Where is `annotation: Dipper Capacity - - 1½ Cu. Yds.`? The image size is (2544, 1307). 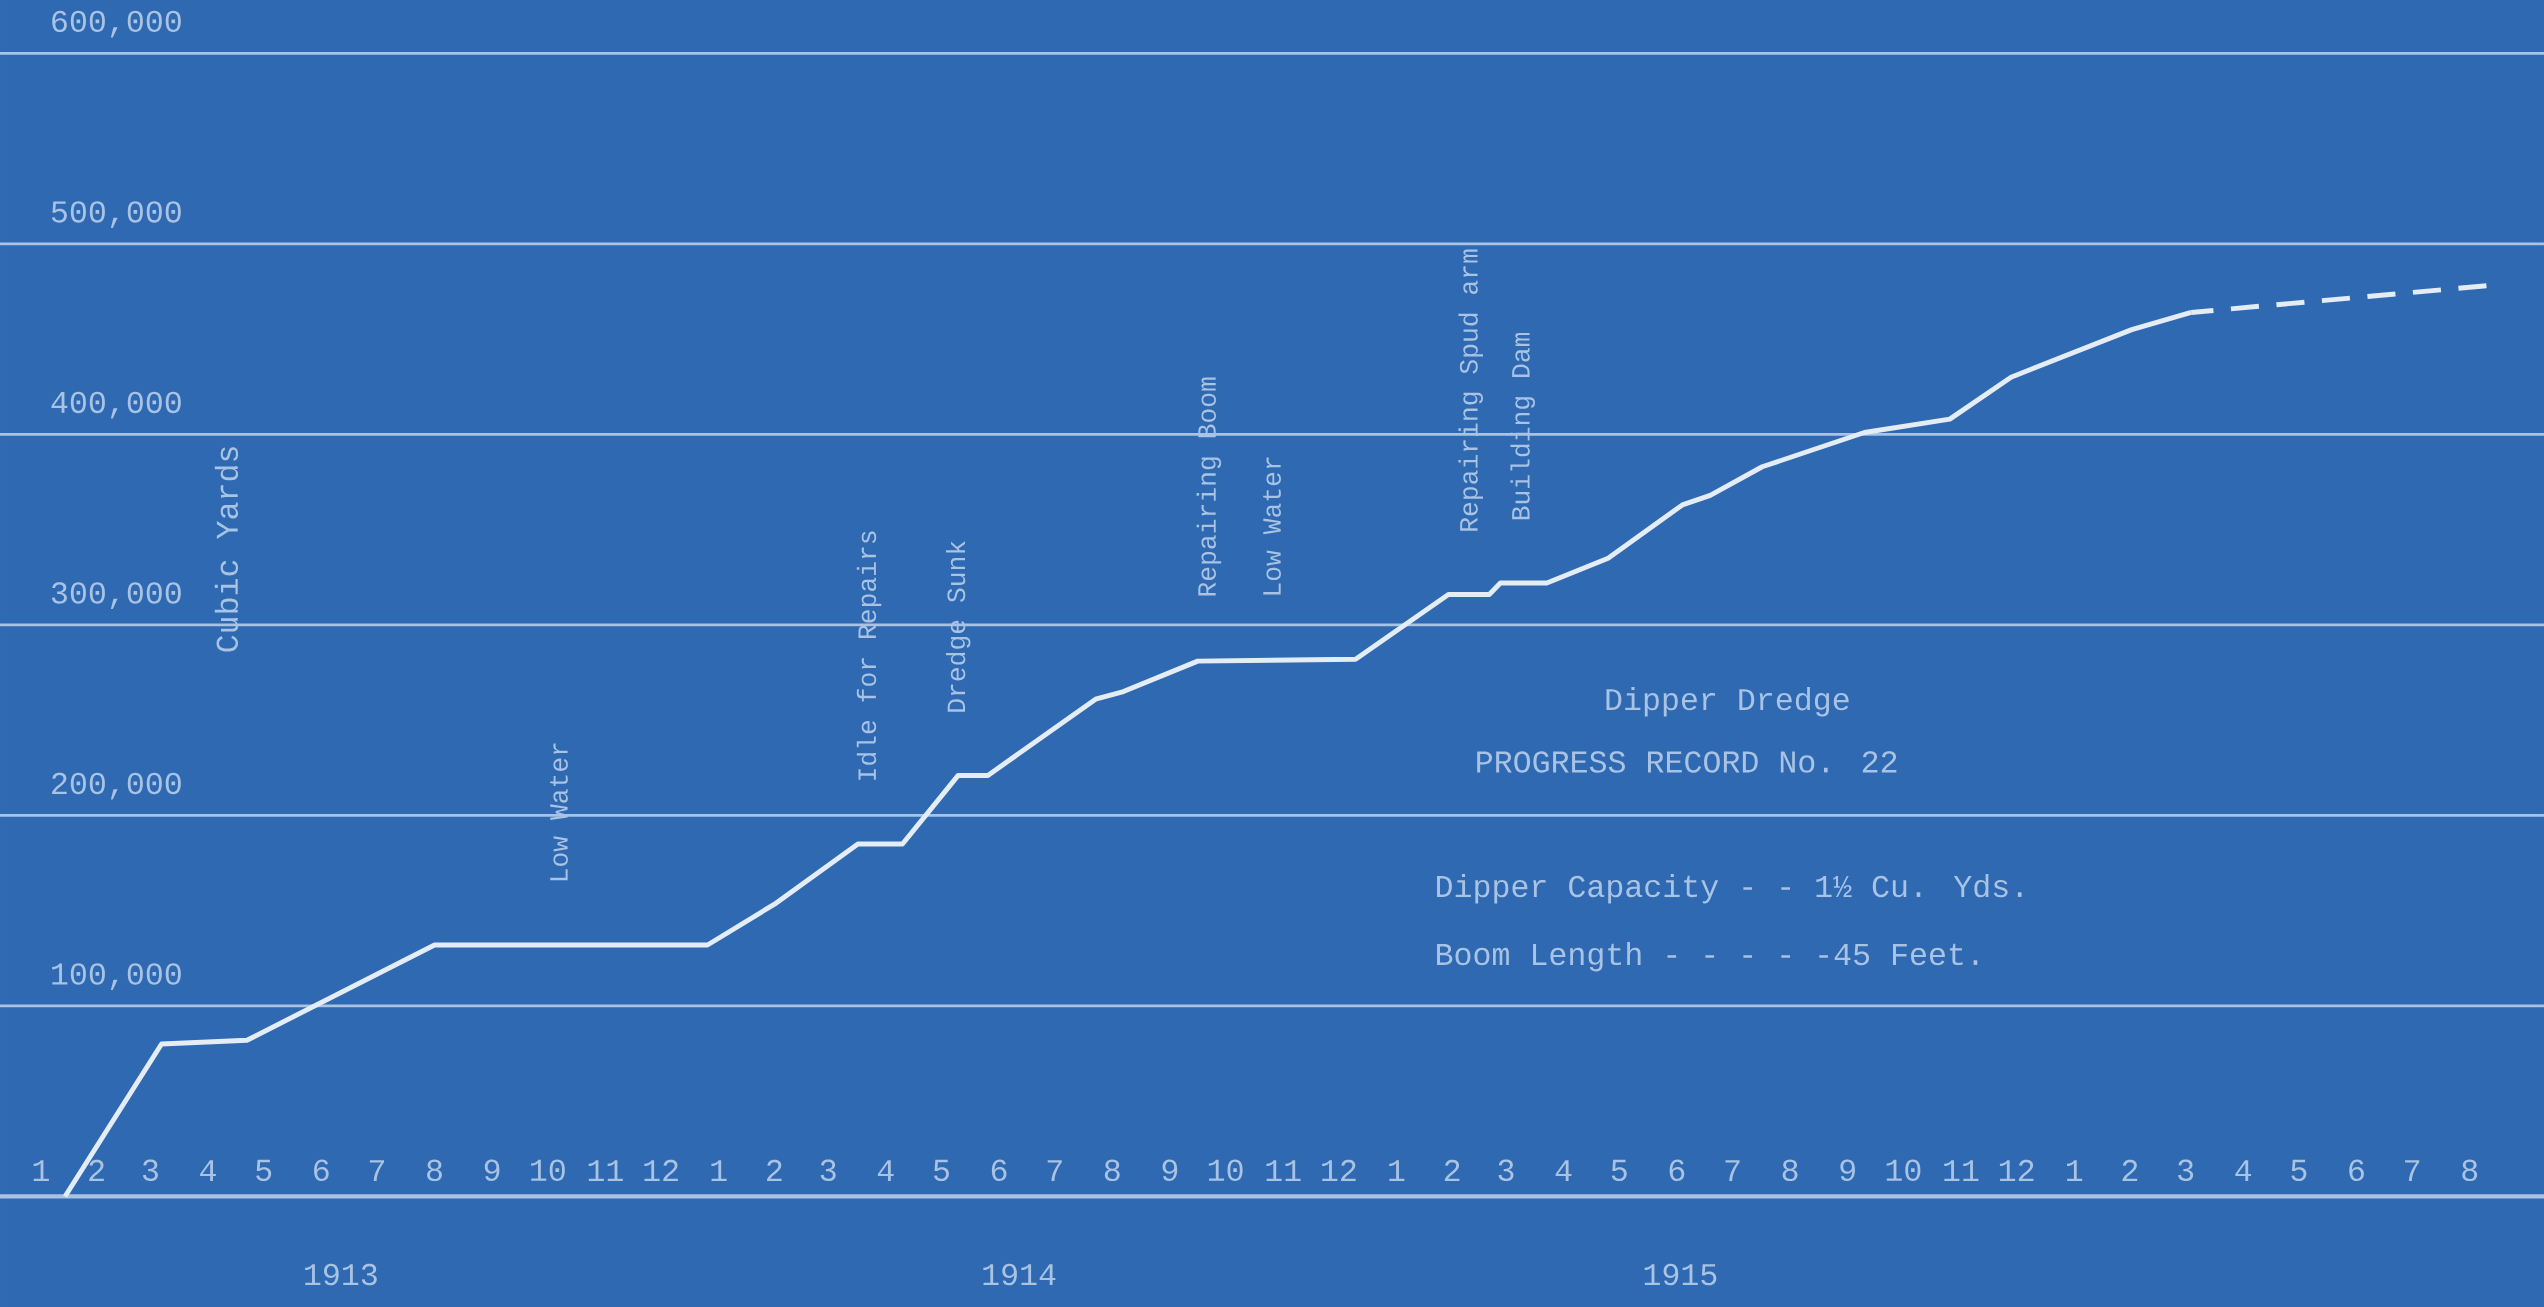
annotation: Dipper Capacity - - 1½ Cu. Yds. is located at coordinates (1729, 888).